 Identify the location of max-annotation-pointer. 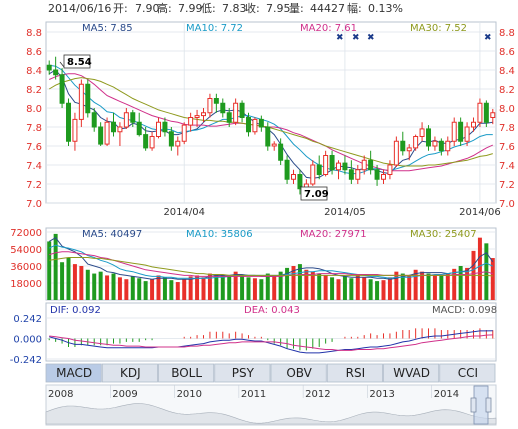
(62, 64).